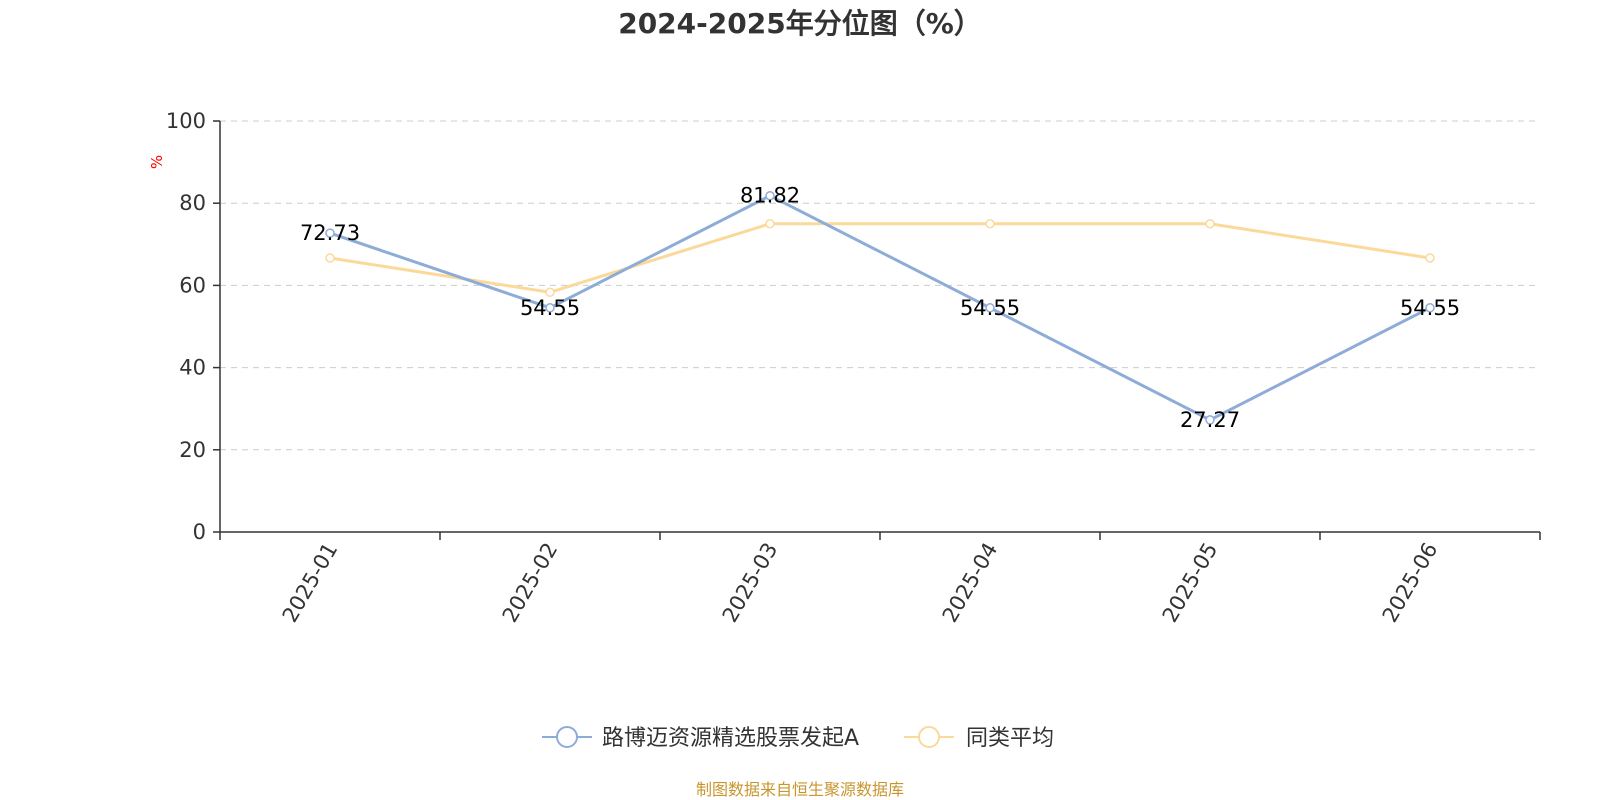  What do you see at coordinates (157, 162) in the screenshot?
I see `y-axis-label: %` at bounding box center [157, 162].